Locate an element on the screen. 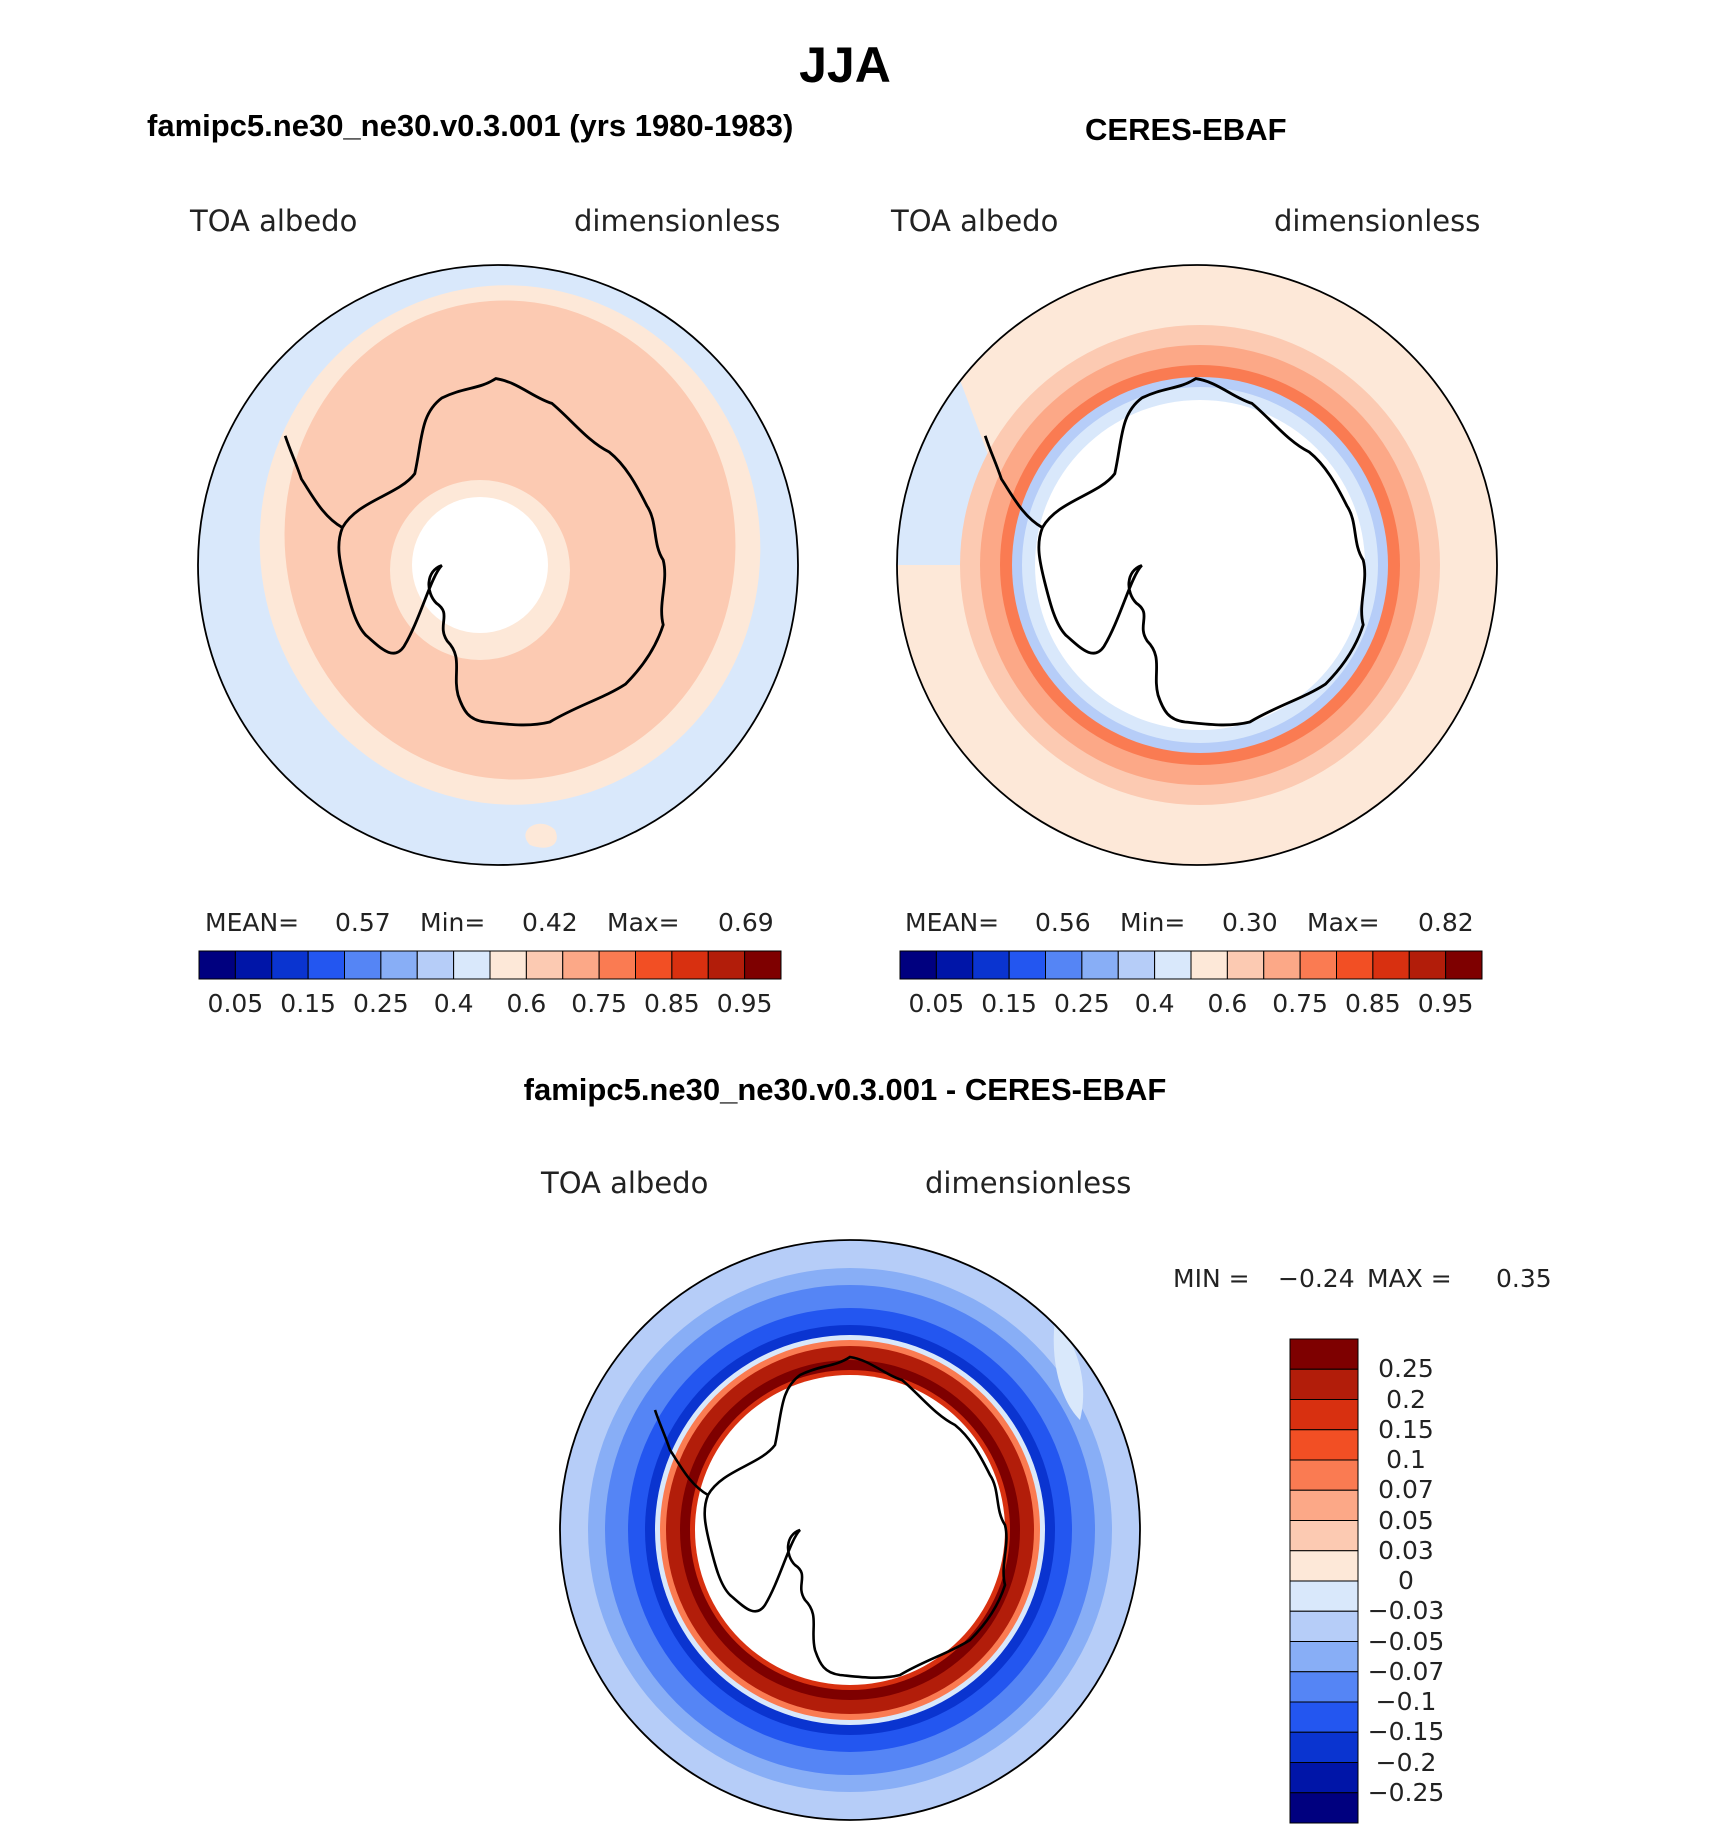  model-mean-value: 0.57 is located at coordinates (363, 922).